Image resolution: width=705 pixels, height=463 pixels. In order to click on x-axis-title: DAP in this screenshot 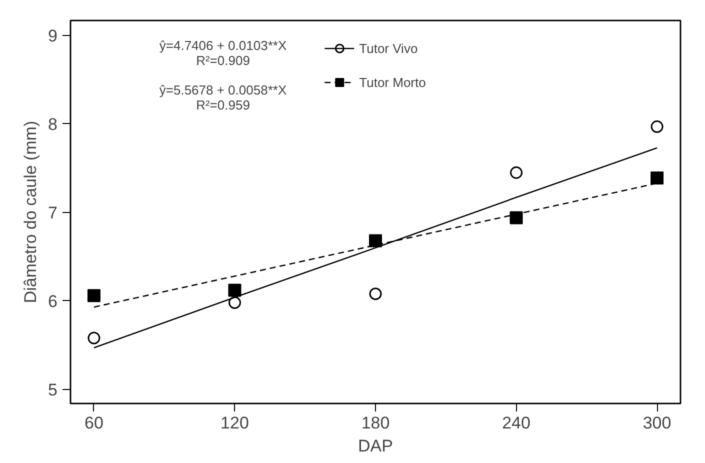, I will do `click(375, 446)`.